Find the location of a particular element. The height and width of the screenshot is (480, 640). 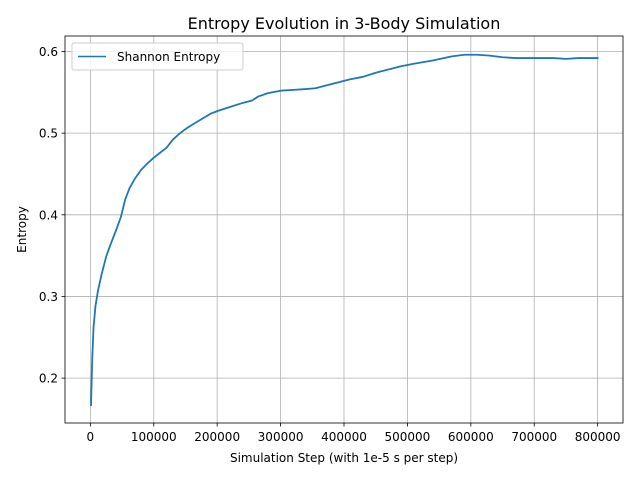

x-tick-label: 100000 is located at coordinates (154, 437).